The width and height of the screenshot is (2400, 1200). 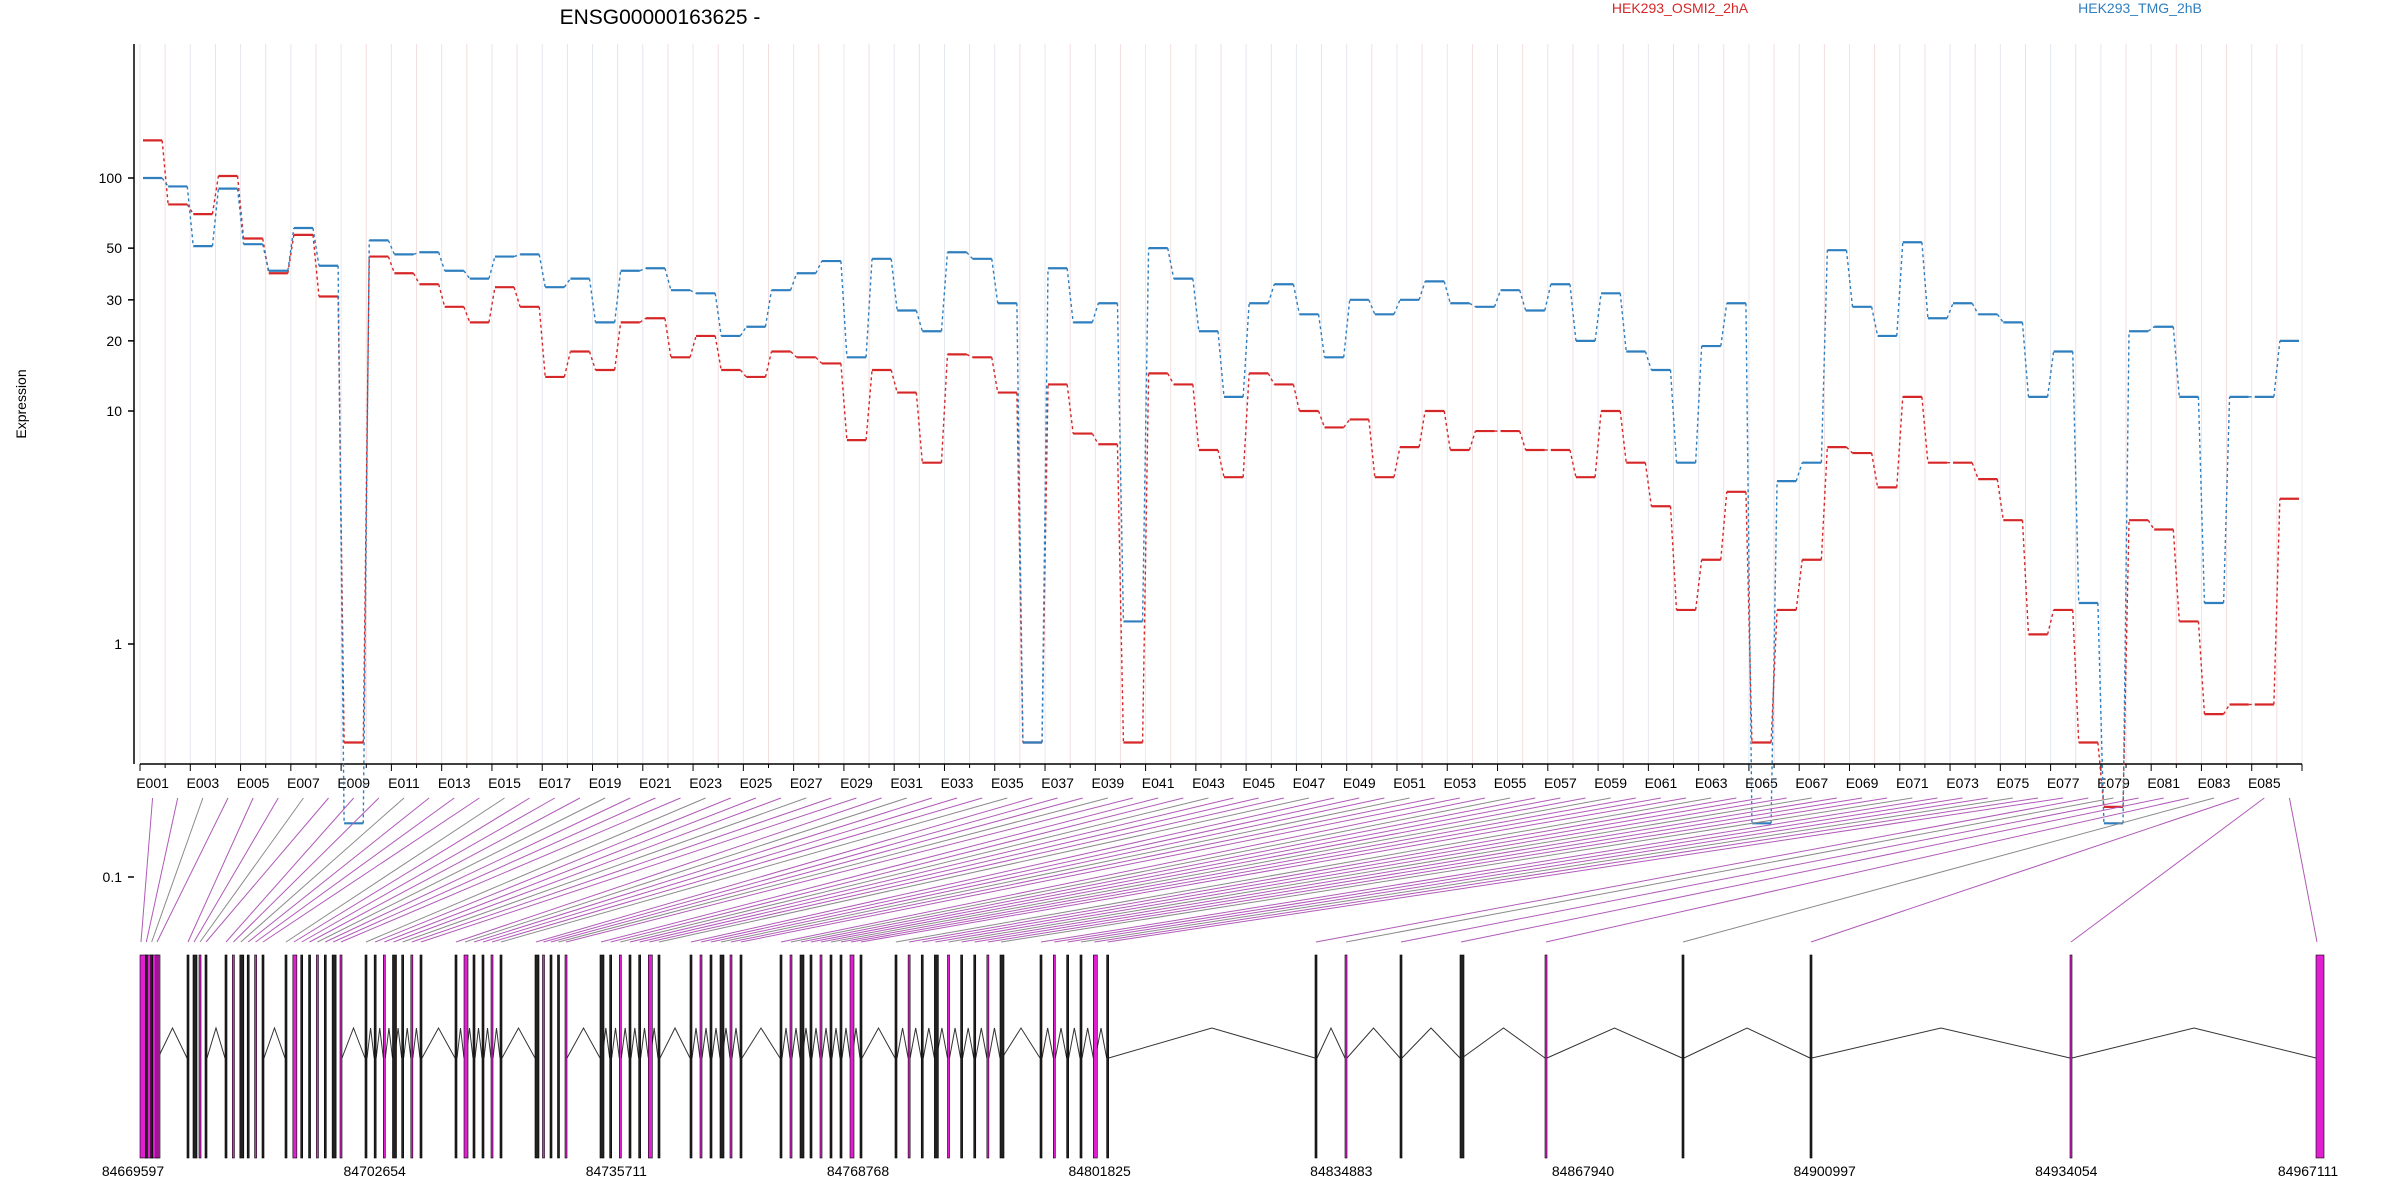 What do you see at coordinates (1661, 783) in the screenshot?
I see `x-tick-label: E061` at bounding box center [1661, 783].